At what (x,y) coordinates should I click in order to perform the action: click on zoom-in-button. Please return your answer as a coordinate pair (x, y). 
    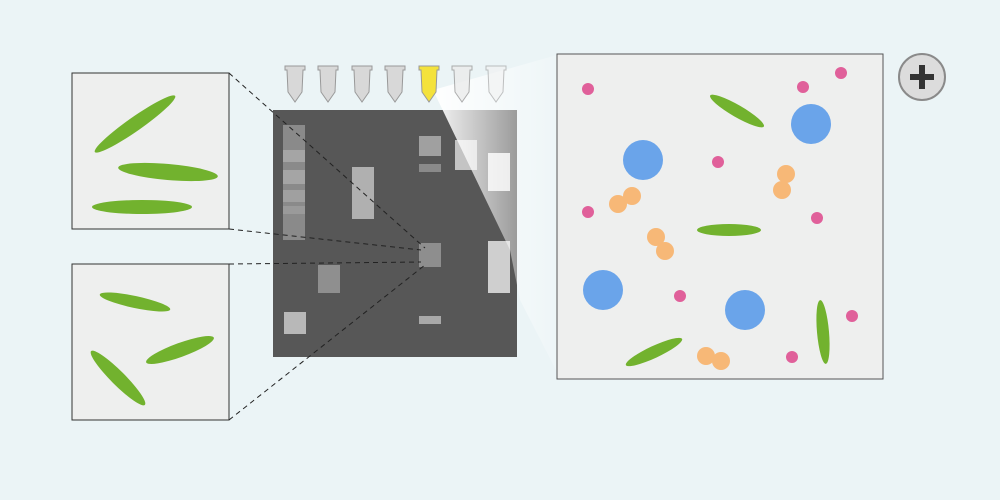
    Looking at the image, I should click on (922, 77).